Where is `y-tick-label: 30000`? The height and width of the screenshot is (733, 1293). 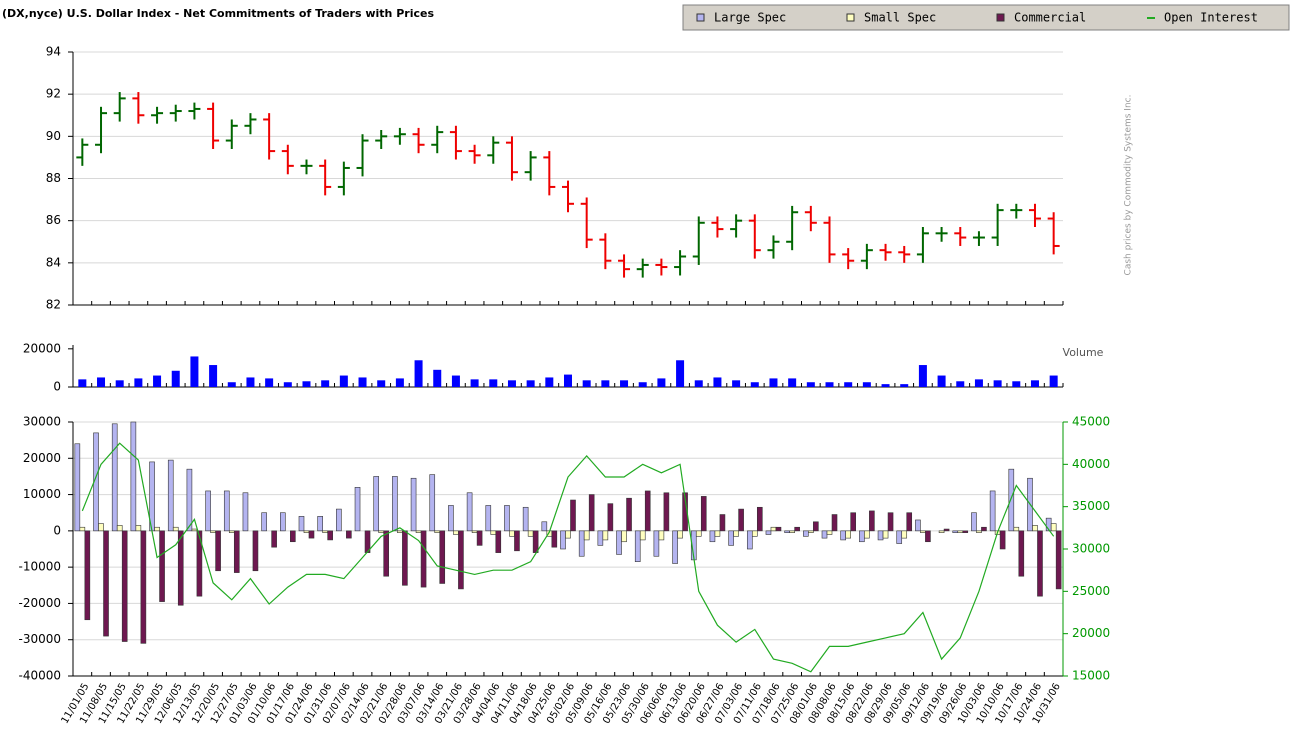
y-tick-label: 30000 is located at coordinates (42, 422).